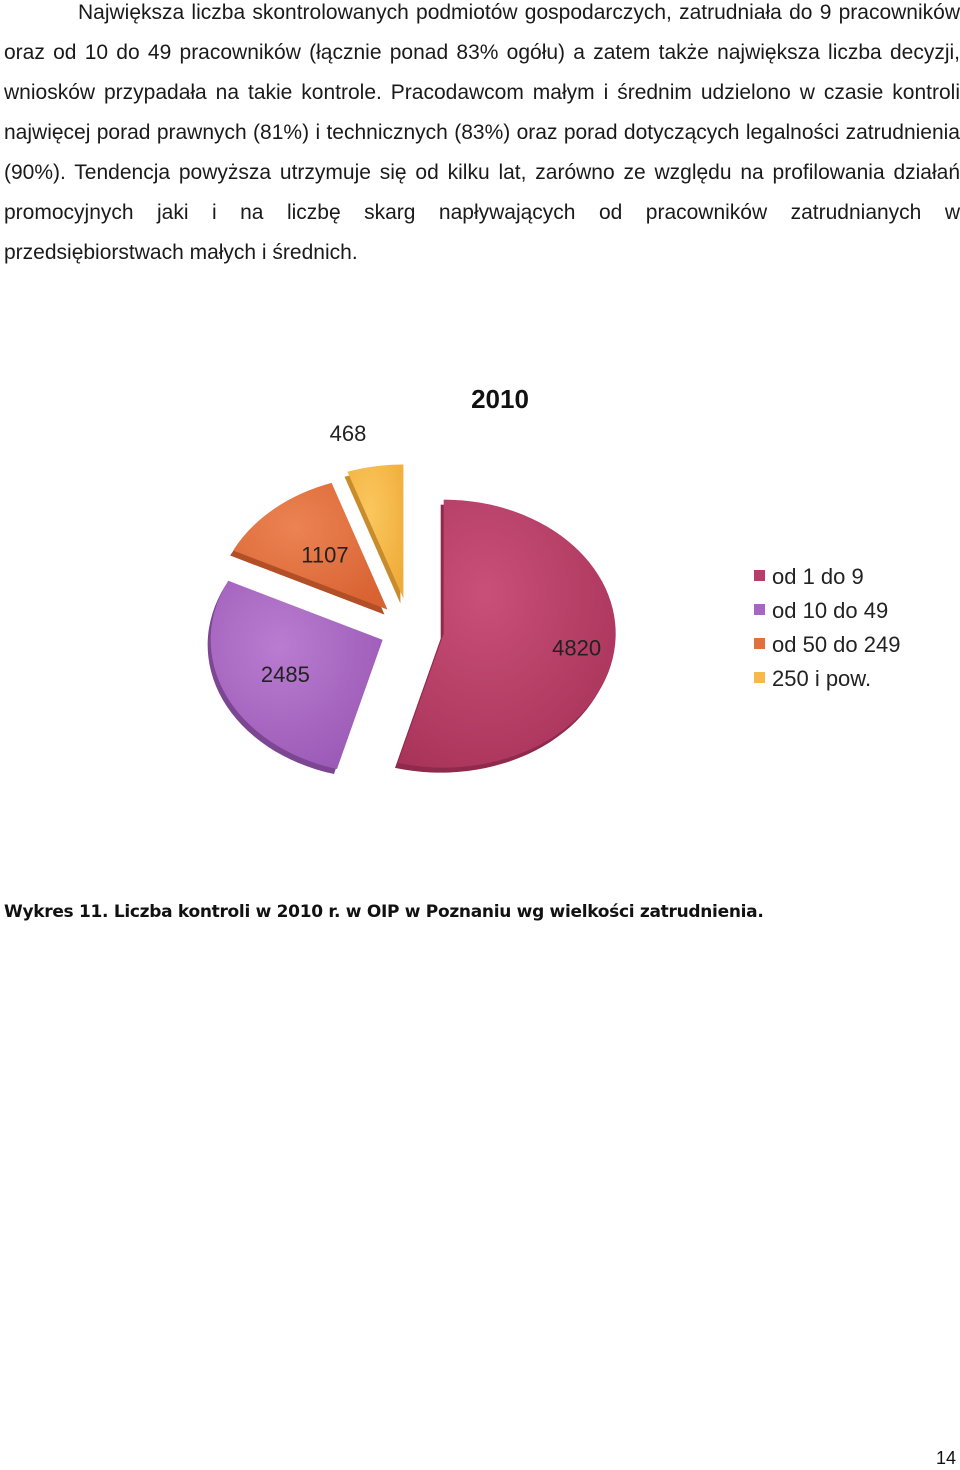  I want to click on pie-slice-250-i-pow, so click(375, 531).